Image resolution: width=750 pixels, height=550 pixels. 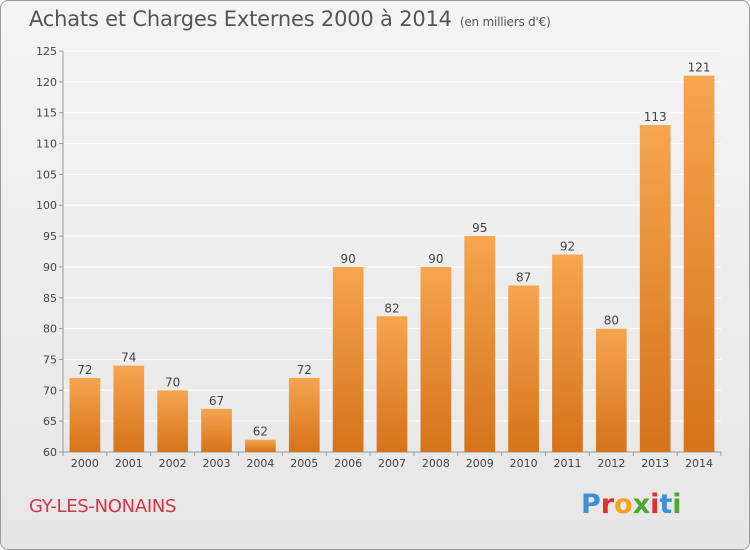 What do you see at coordinates (655, 289) in the screenshot?
I see `bar-2013` at bounding box center [655, 289].